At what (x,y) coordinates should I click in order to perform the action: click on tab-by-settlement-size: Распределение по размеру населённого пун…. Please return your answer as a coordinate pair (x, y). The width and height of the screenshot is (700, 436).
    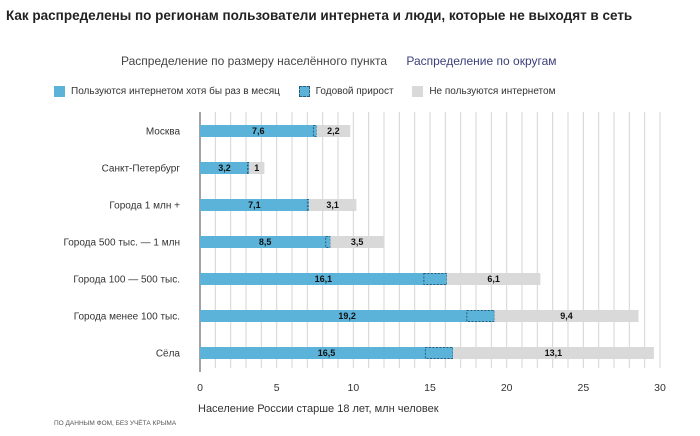
    Looking at the image, I should click on (254, 61).